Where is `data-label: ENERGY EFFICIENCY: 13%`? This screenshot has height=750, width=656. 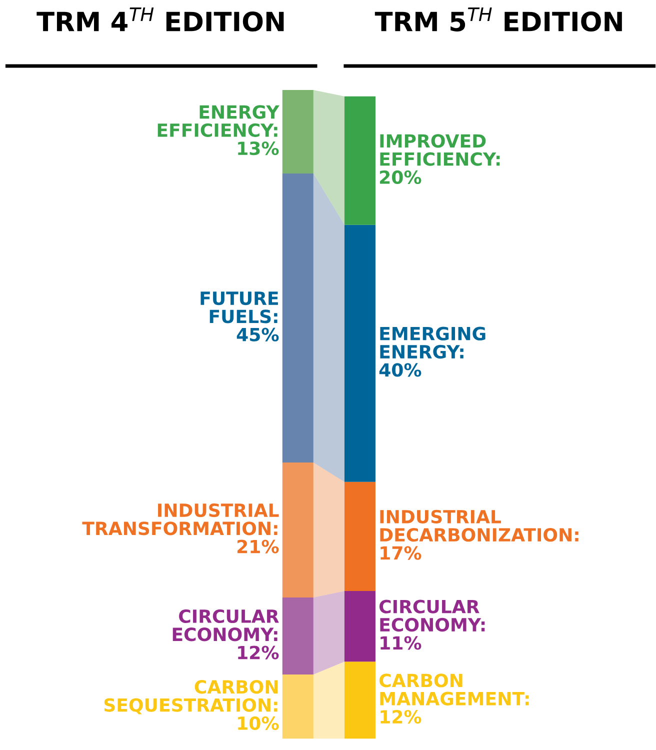 data-label: ENERGY EFFICIENCY: 13% is located at coordinates (219, 130).